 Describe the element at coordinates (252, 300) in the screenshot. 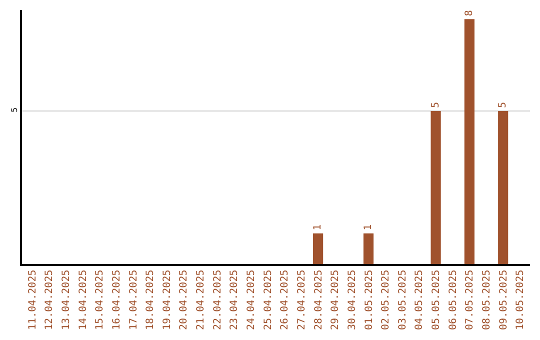

I see `x-tick-label: 24.04.2025` at that location.